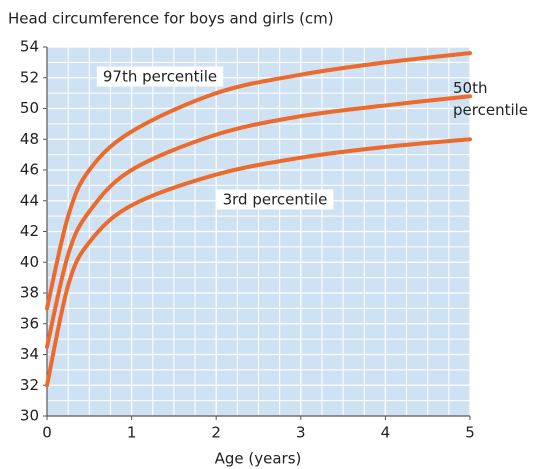 Image resolution: width=540 pixels, height=469 pixels. Describe the element at coordinates (29, 170) in the screenshot. I see `y-tick-label: 46` at that location.